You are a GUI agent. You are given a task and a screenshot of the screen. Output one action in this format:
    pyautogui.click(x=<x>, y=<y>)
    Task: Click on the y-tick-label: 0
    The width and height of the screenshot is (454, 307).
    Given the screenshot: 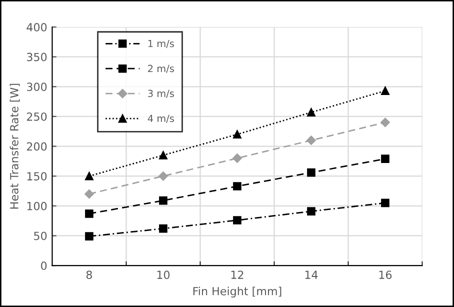 What is the action you would take?
    pyautogui.click(x=44, y=266)
    